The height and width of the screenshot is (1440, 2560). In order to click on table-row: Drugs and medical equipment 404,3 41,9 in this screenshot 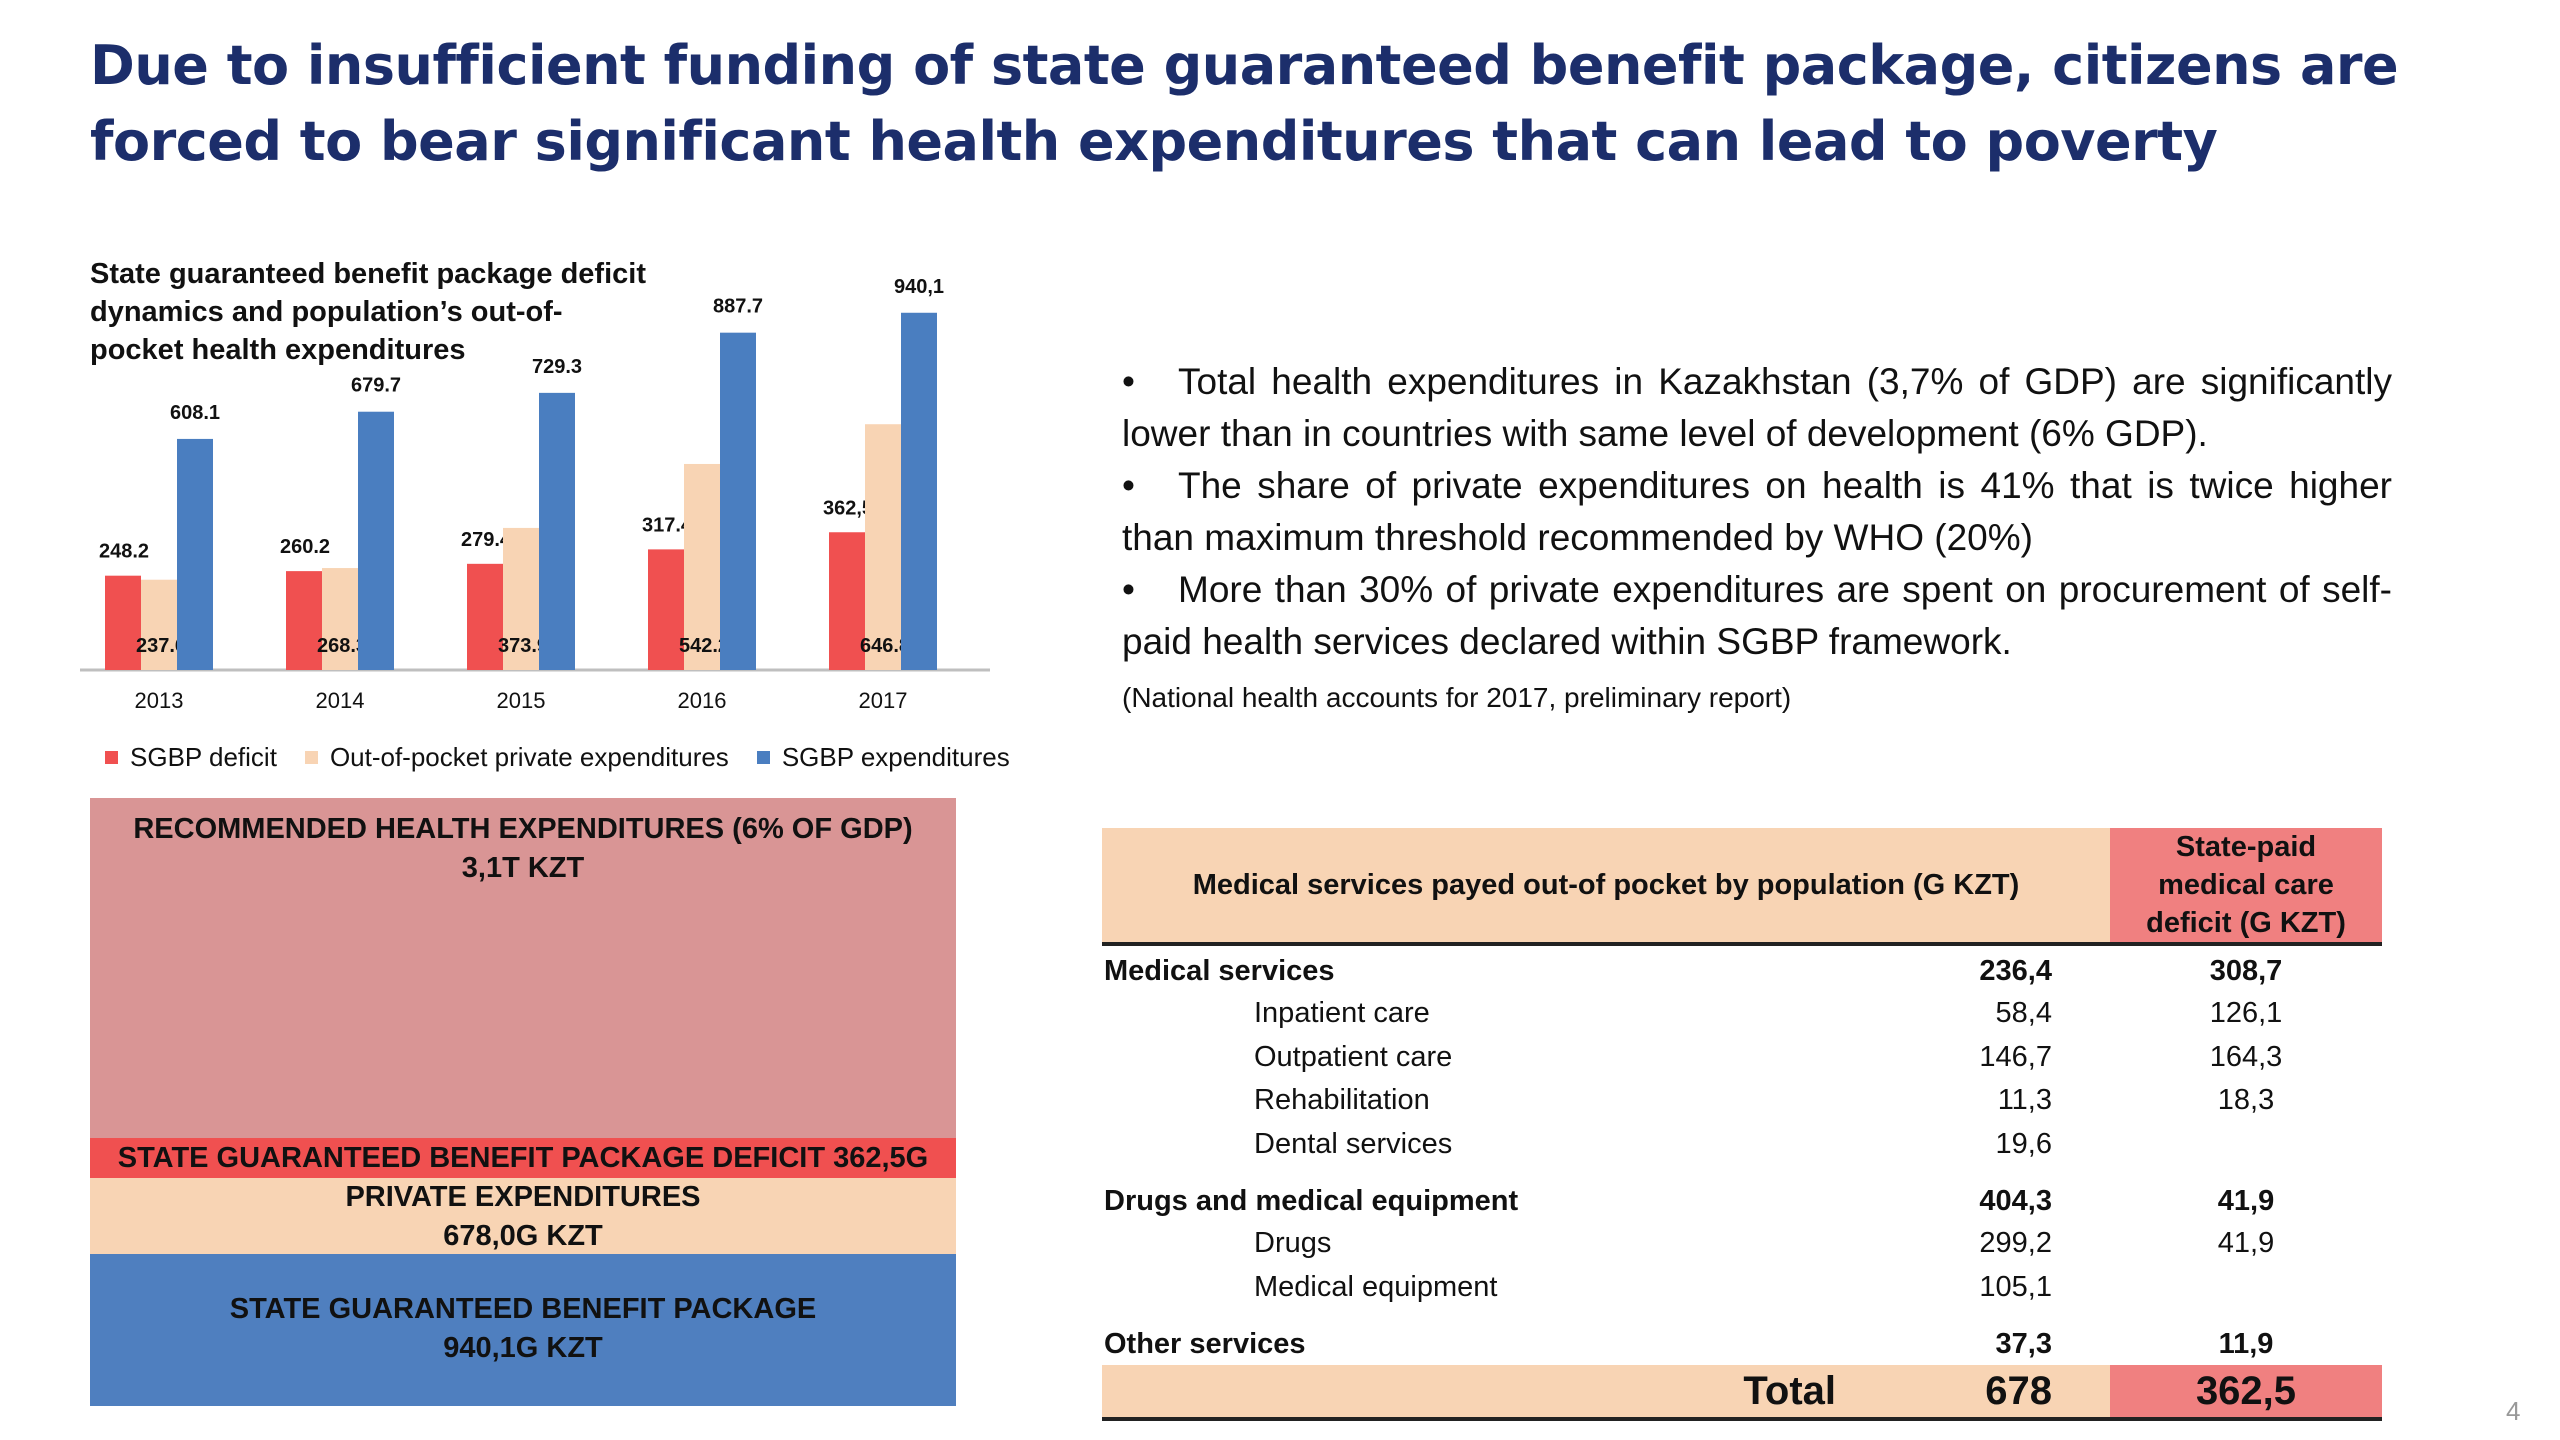, I will do `click(1742, 1194)`.